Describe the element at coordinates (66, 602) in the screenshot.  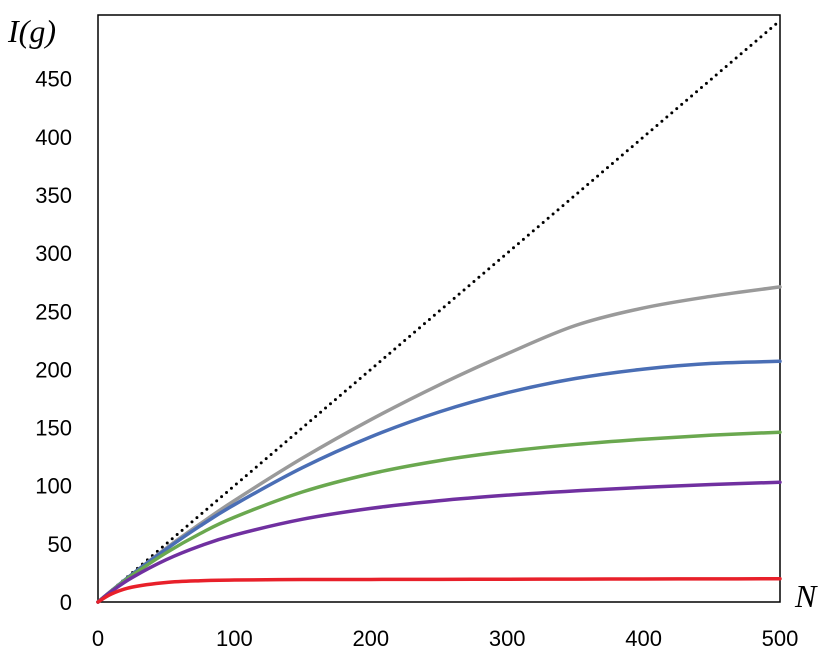
I see `y-tick-label: 0` at that location.